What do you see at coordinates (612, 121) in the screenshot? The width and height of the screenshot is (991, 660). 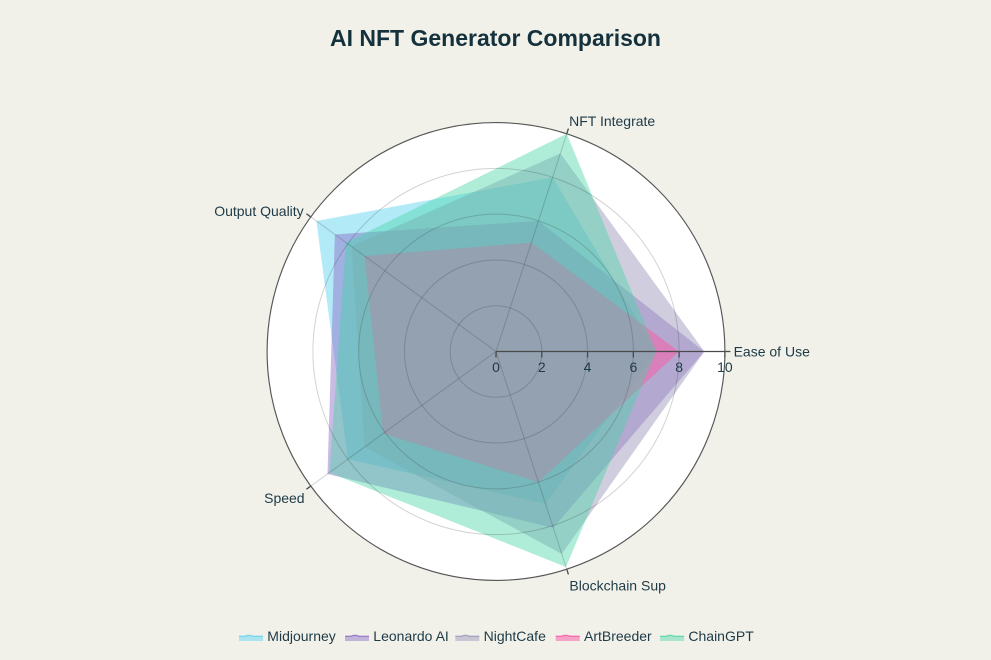 I see `svg-text: NFT Integrate` at bounding box center [612, 121].